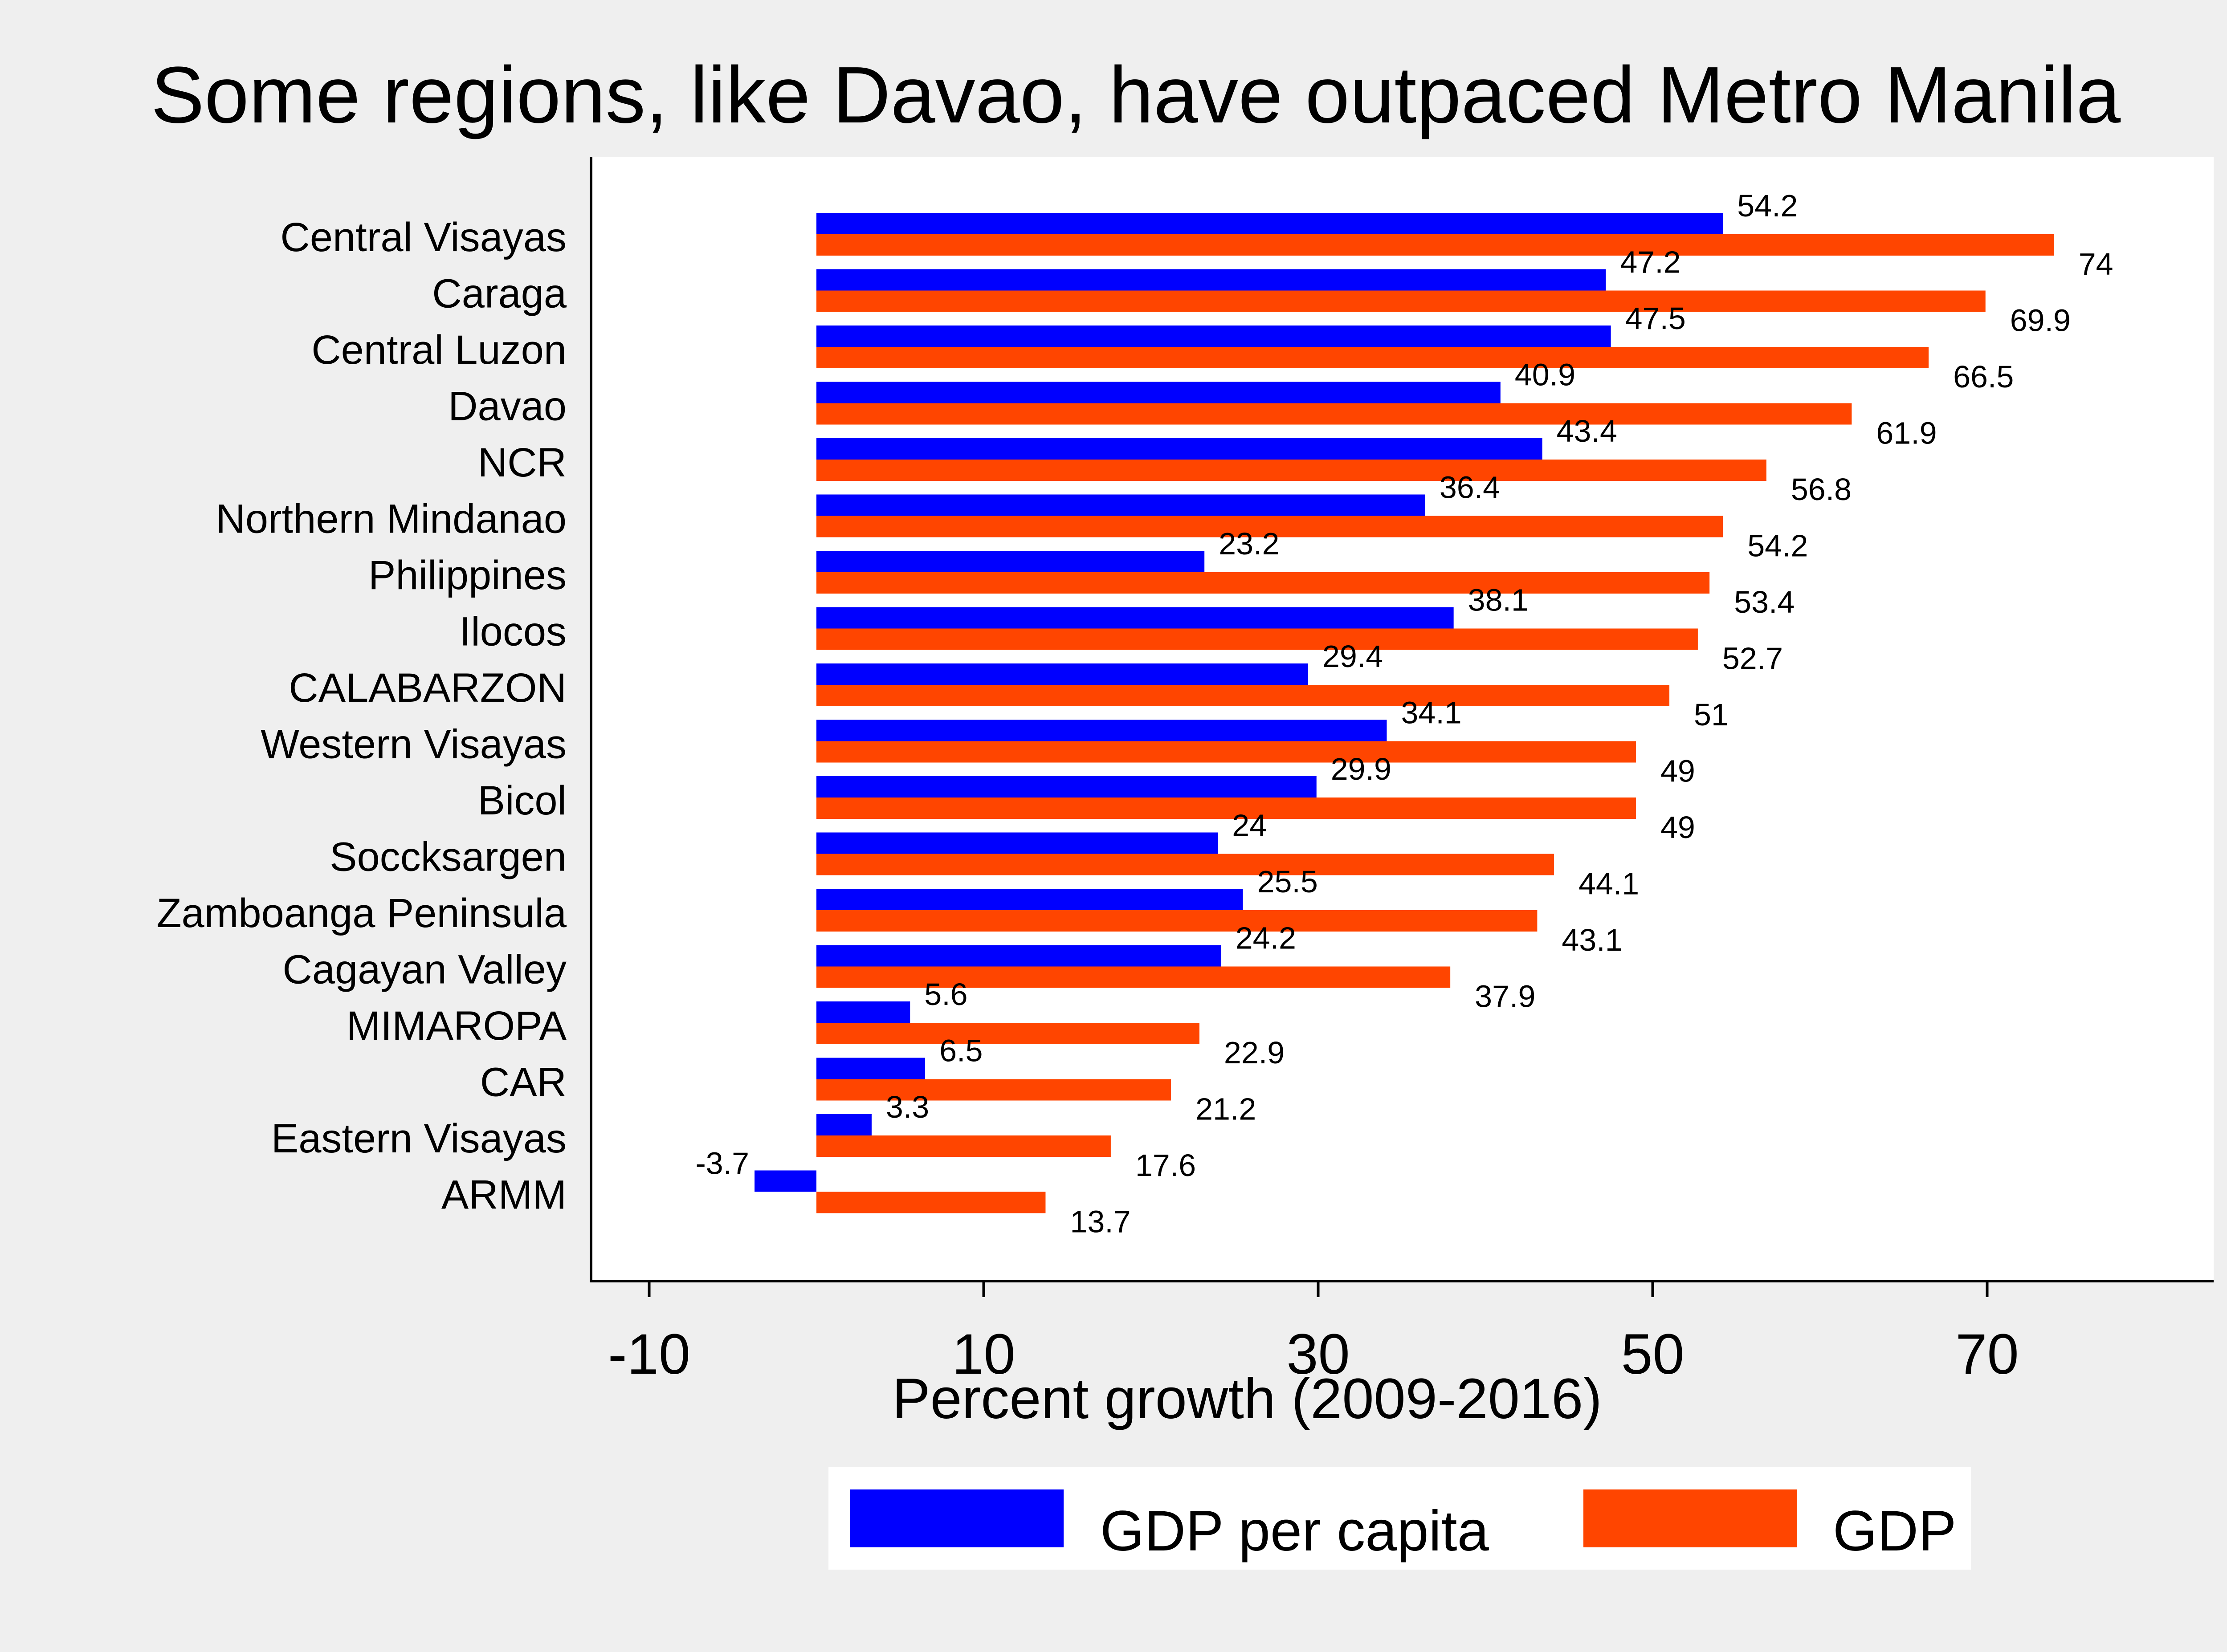 This screenshot has width=2227, height=1652. What do you see at coordinates (1135, 618) in the screenshot?
I see `bar-gdp-per-capita-ilocos` at bounding box center [1135, 618].